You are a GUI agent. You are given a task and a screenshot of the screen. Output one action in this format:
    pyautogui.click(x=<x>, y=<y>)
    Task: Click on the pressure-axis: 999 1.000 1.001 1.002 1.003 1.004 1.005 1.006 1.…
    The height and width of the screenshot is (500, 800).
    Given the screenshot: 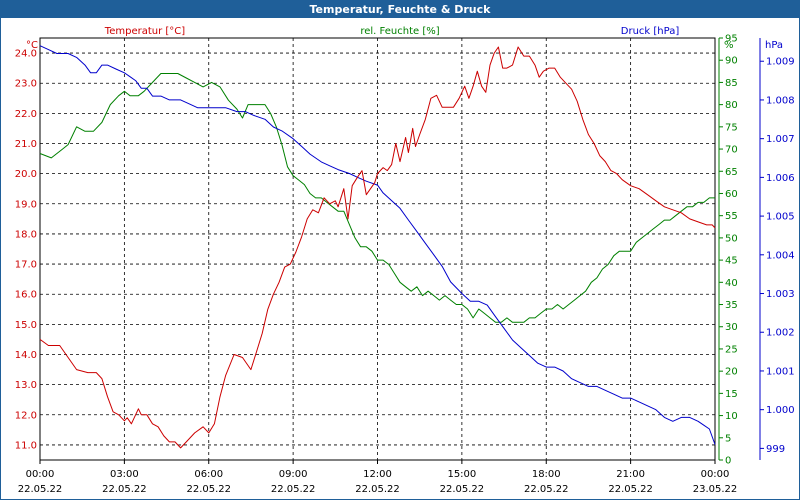 What is the action you would take?
    pyautogui.click(x=777, y=249)
    